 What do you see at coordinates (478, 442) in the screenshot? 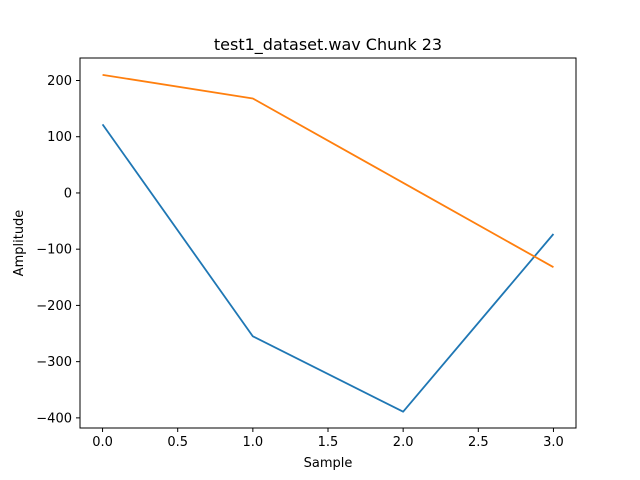
I see `x-tick-label: 2.5` at bounding box center [478, 442].